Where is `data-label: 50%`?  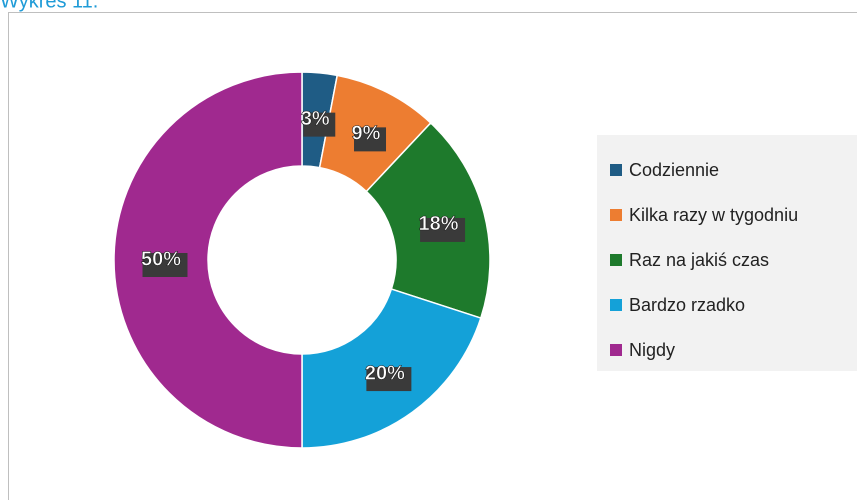
data-label: 50% is located at coordinates (161, 259).